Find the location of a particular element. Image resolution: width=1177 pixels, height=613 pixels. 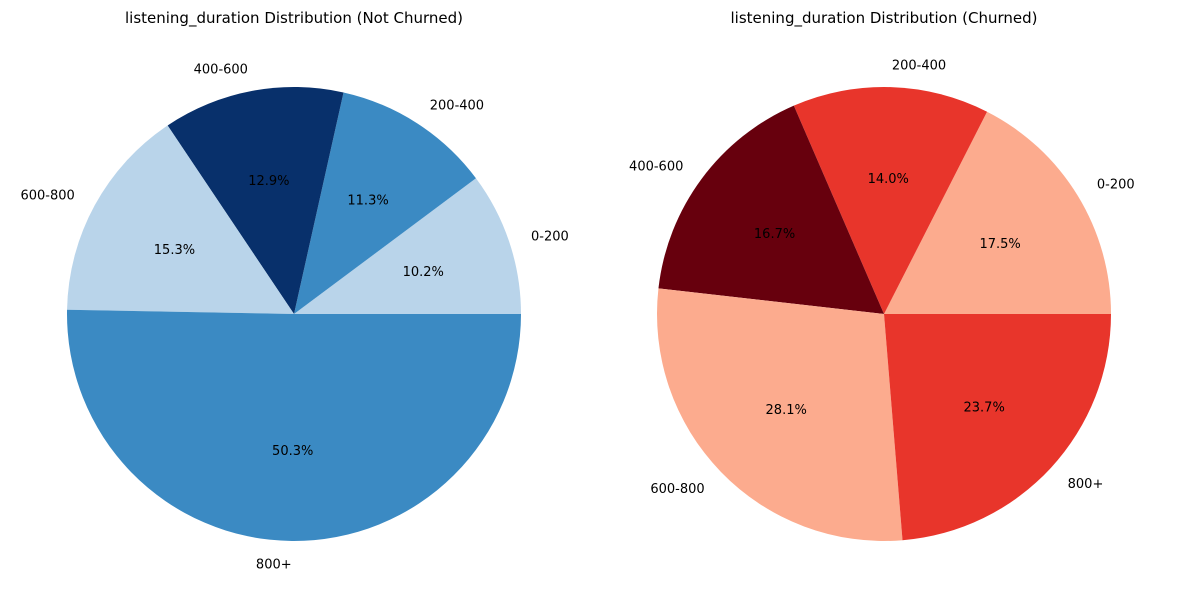

slice-percent-label: 23.7% is located at coordinates (984, 407).